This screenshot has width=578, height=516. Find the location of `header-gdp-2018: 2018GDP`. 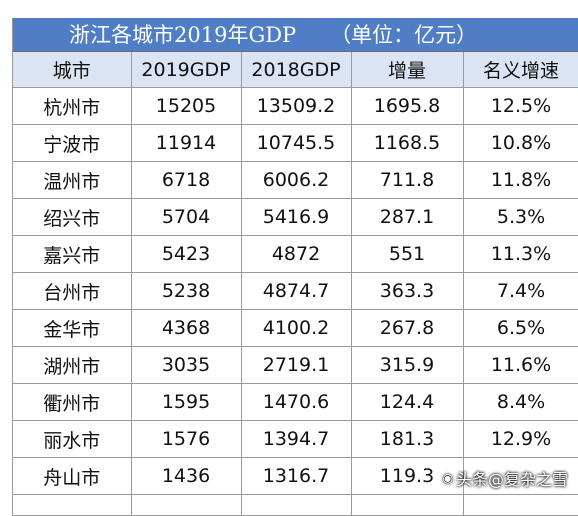

header-gdp-2018: 2018GDP is located at coordinates (296, 70).